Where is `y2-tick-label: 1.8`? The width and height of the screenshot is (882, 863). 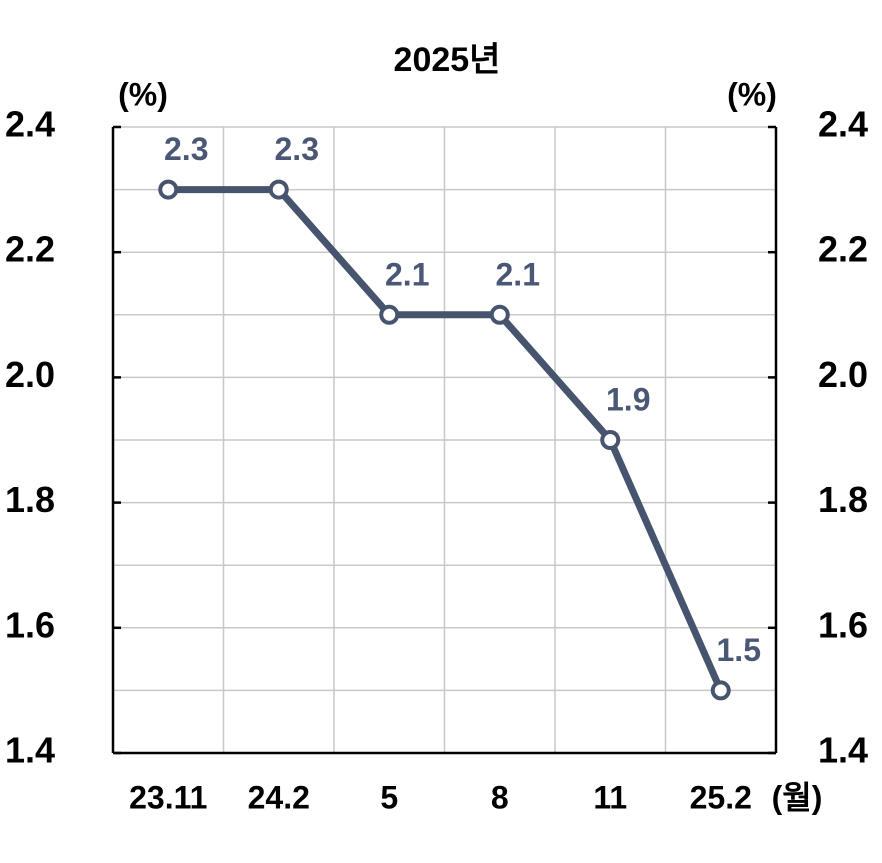
y2-tick-label: 1.8 is located at coordinates (843, 499).